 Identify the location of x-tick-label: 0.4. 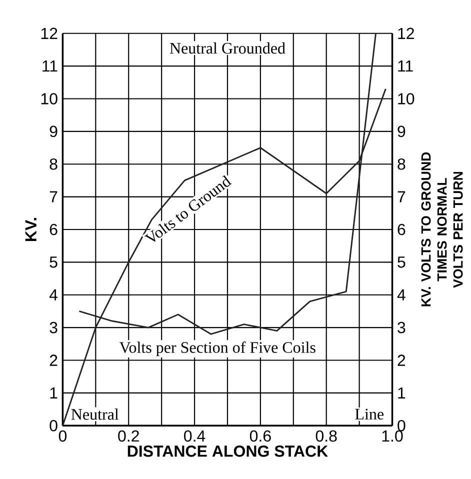
(195, 436).